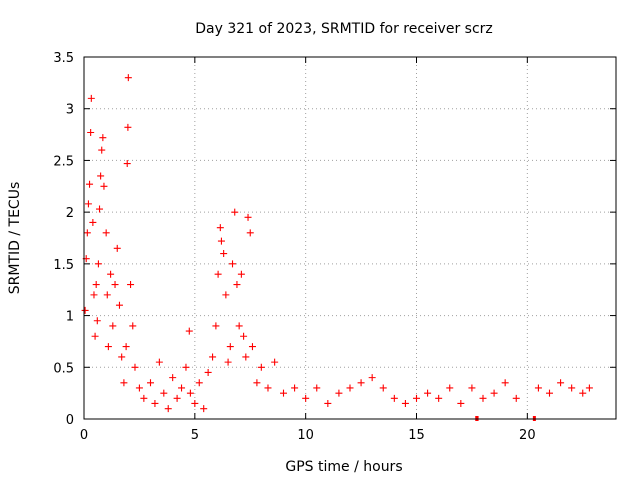 The image size is (640, 480). I want to click on y-tick-label: 0, so click(70, 420).